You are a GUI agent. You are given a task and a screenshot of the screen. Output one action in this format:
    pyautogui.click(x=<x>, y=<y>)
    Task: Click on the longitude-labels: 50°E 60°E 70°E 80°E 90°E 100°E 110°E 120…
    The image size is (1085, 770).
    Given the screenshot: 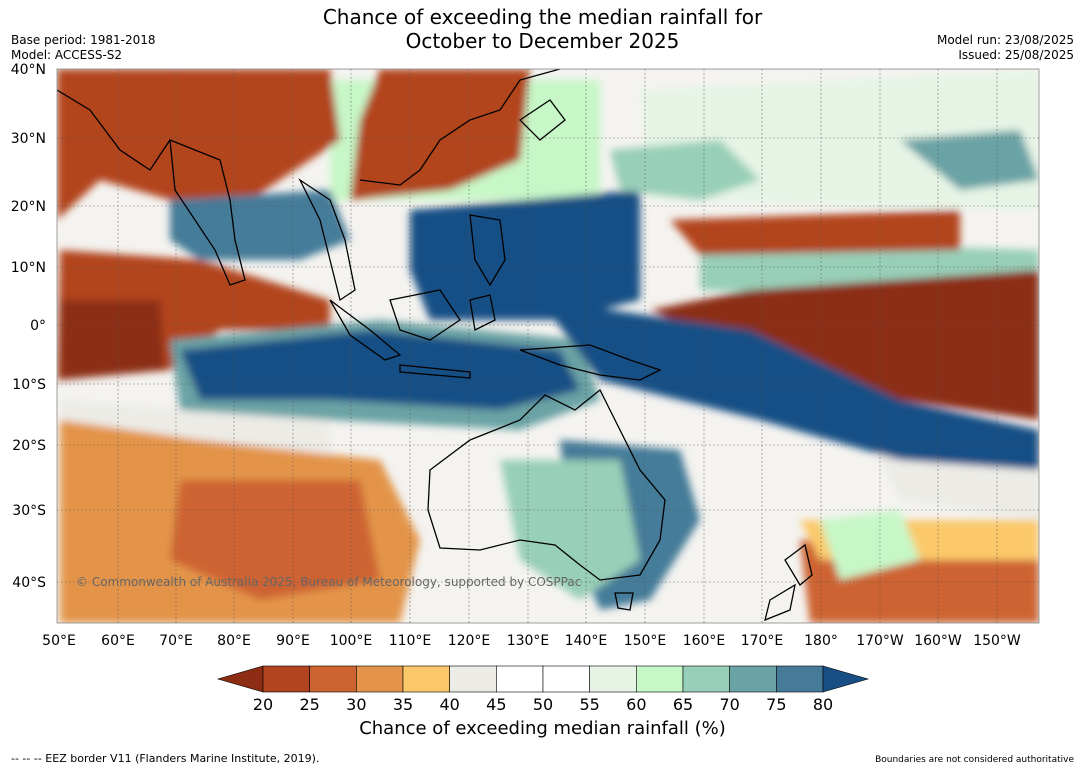 What is the action you would take?
    pyautogui.click(x=531, y=641)
    